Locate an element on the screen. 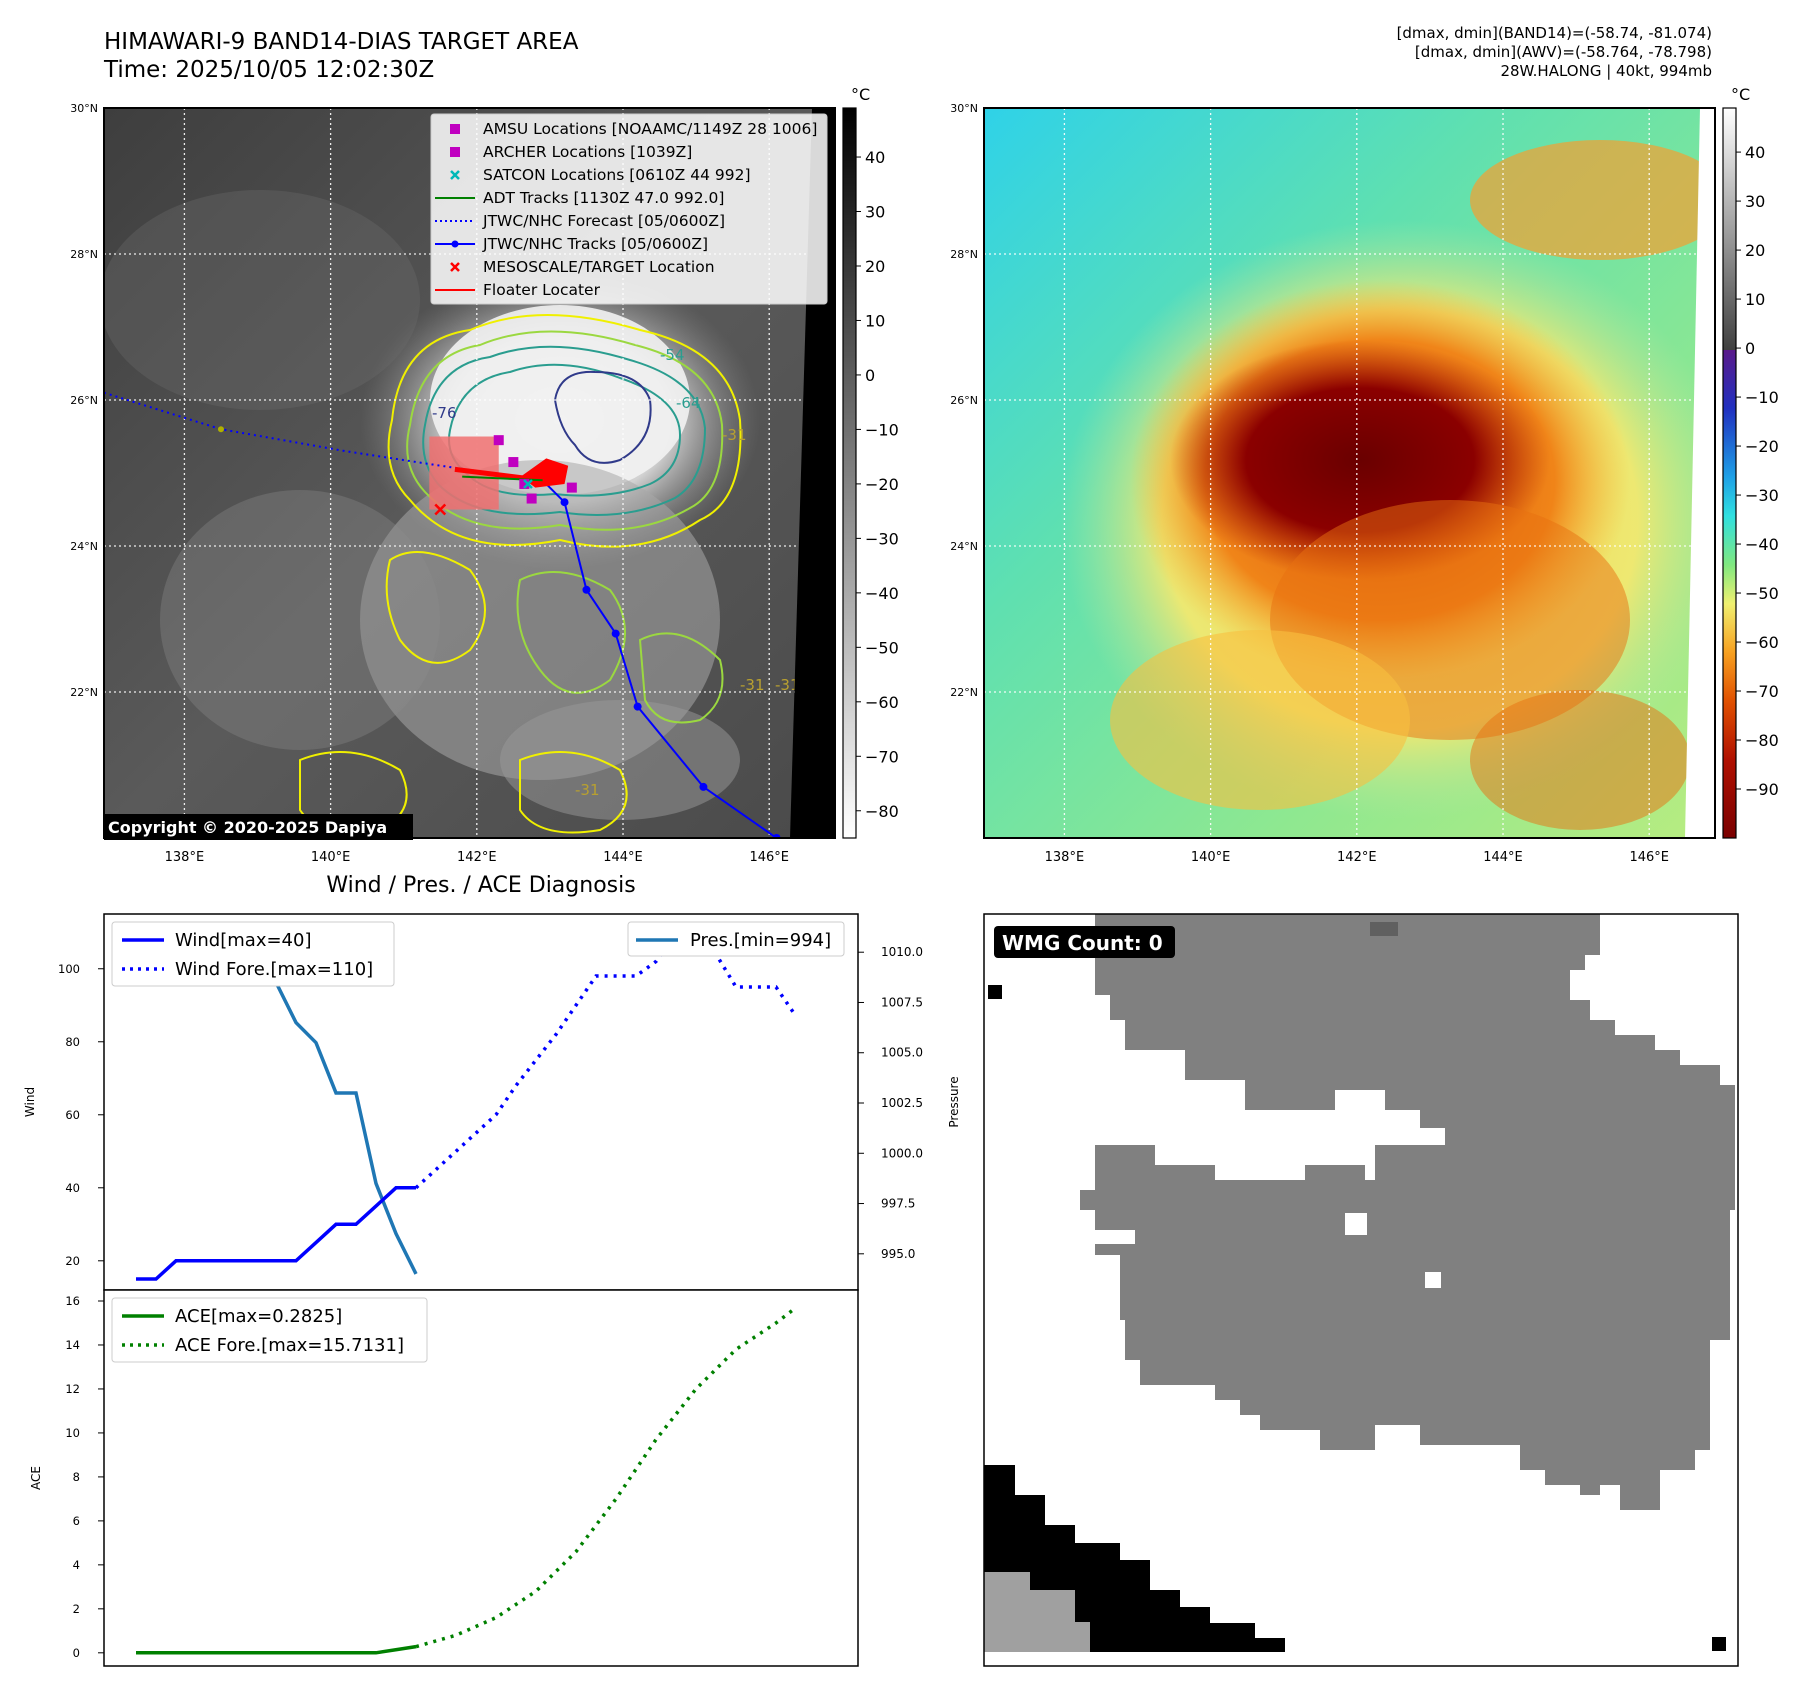 This screenshot has height=1696, width=1797. pressure-tick-label: 1002.5 is located at coordinates (902, 1103).